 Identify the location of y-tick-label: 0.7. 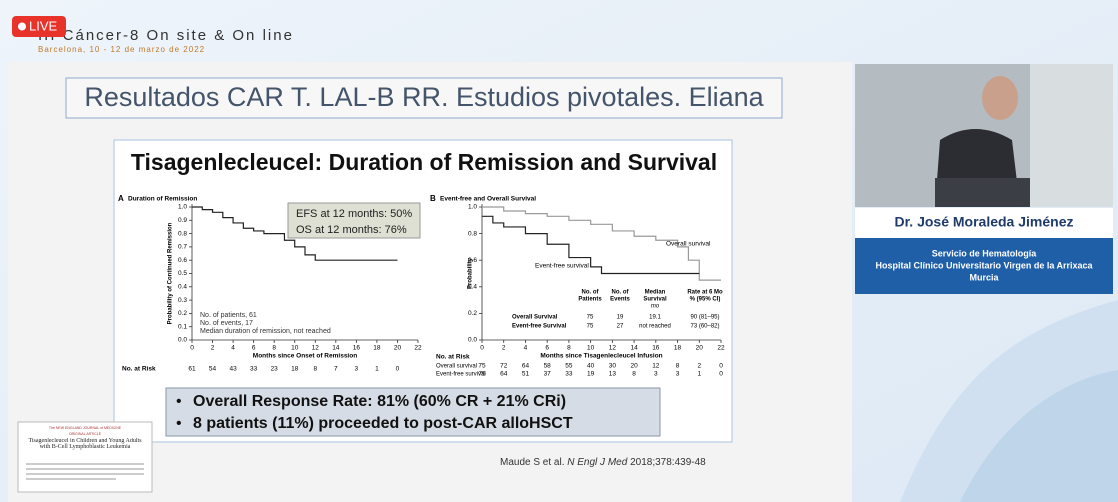
(182, 247).